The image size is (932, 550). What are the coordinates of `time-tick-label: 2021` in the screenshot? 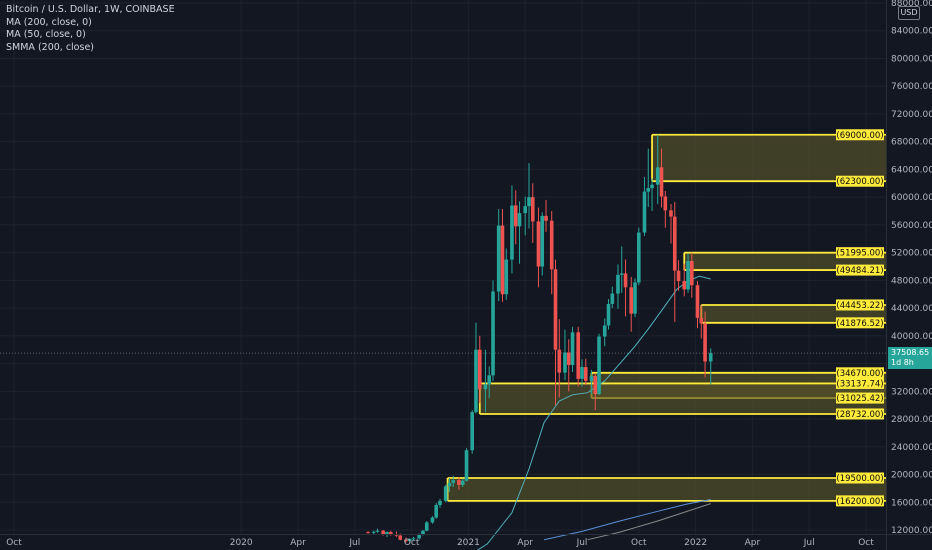 It's located at (468, 543).